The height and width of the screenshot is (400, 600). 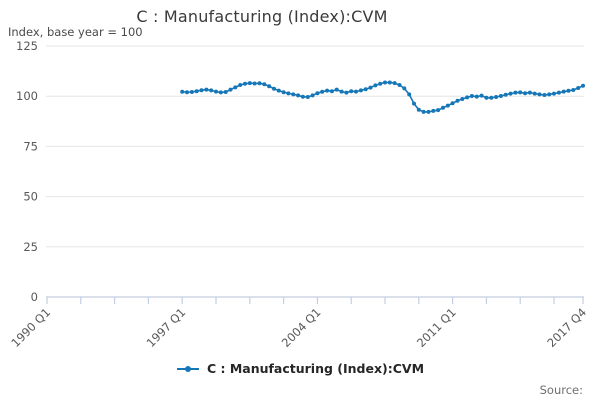 I want to click on x-tick-label: 1997 Q1, so click(x=166, y=327).